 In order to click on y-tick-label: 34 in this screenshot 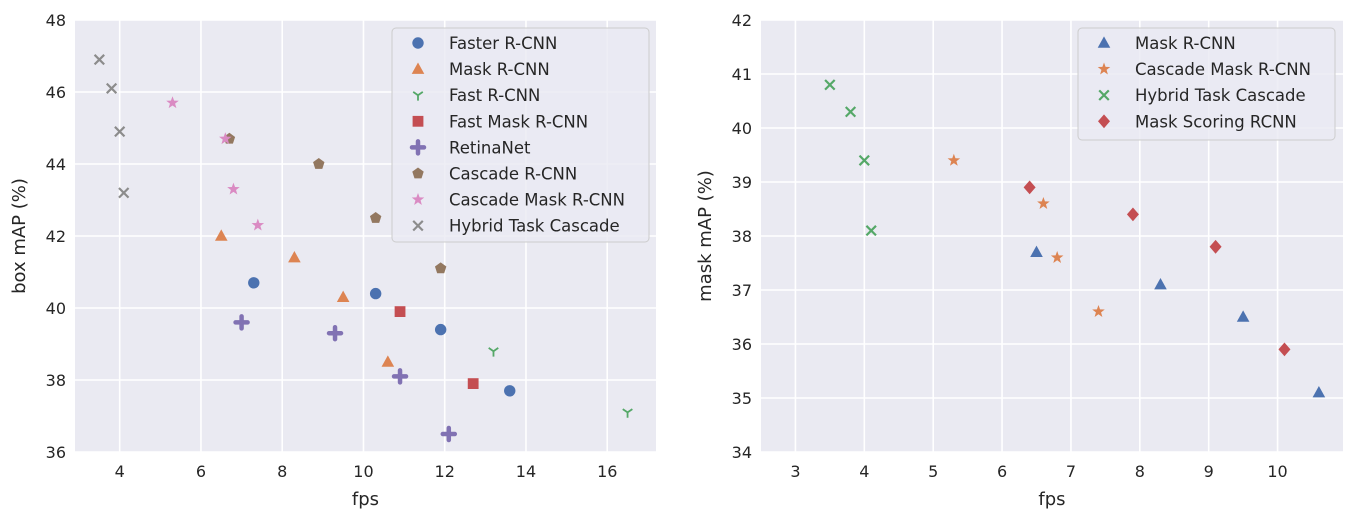, I will do `click(742, 452)`.